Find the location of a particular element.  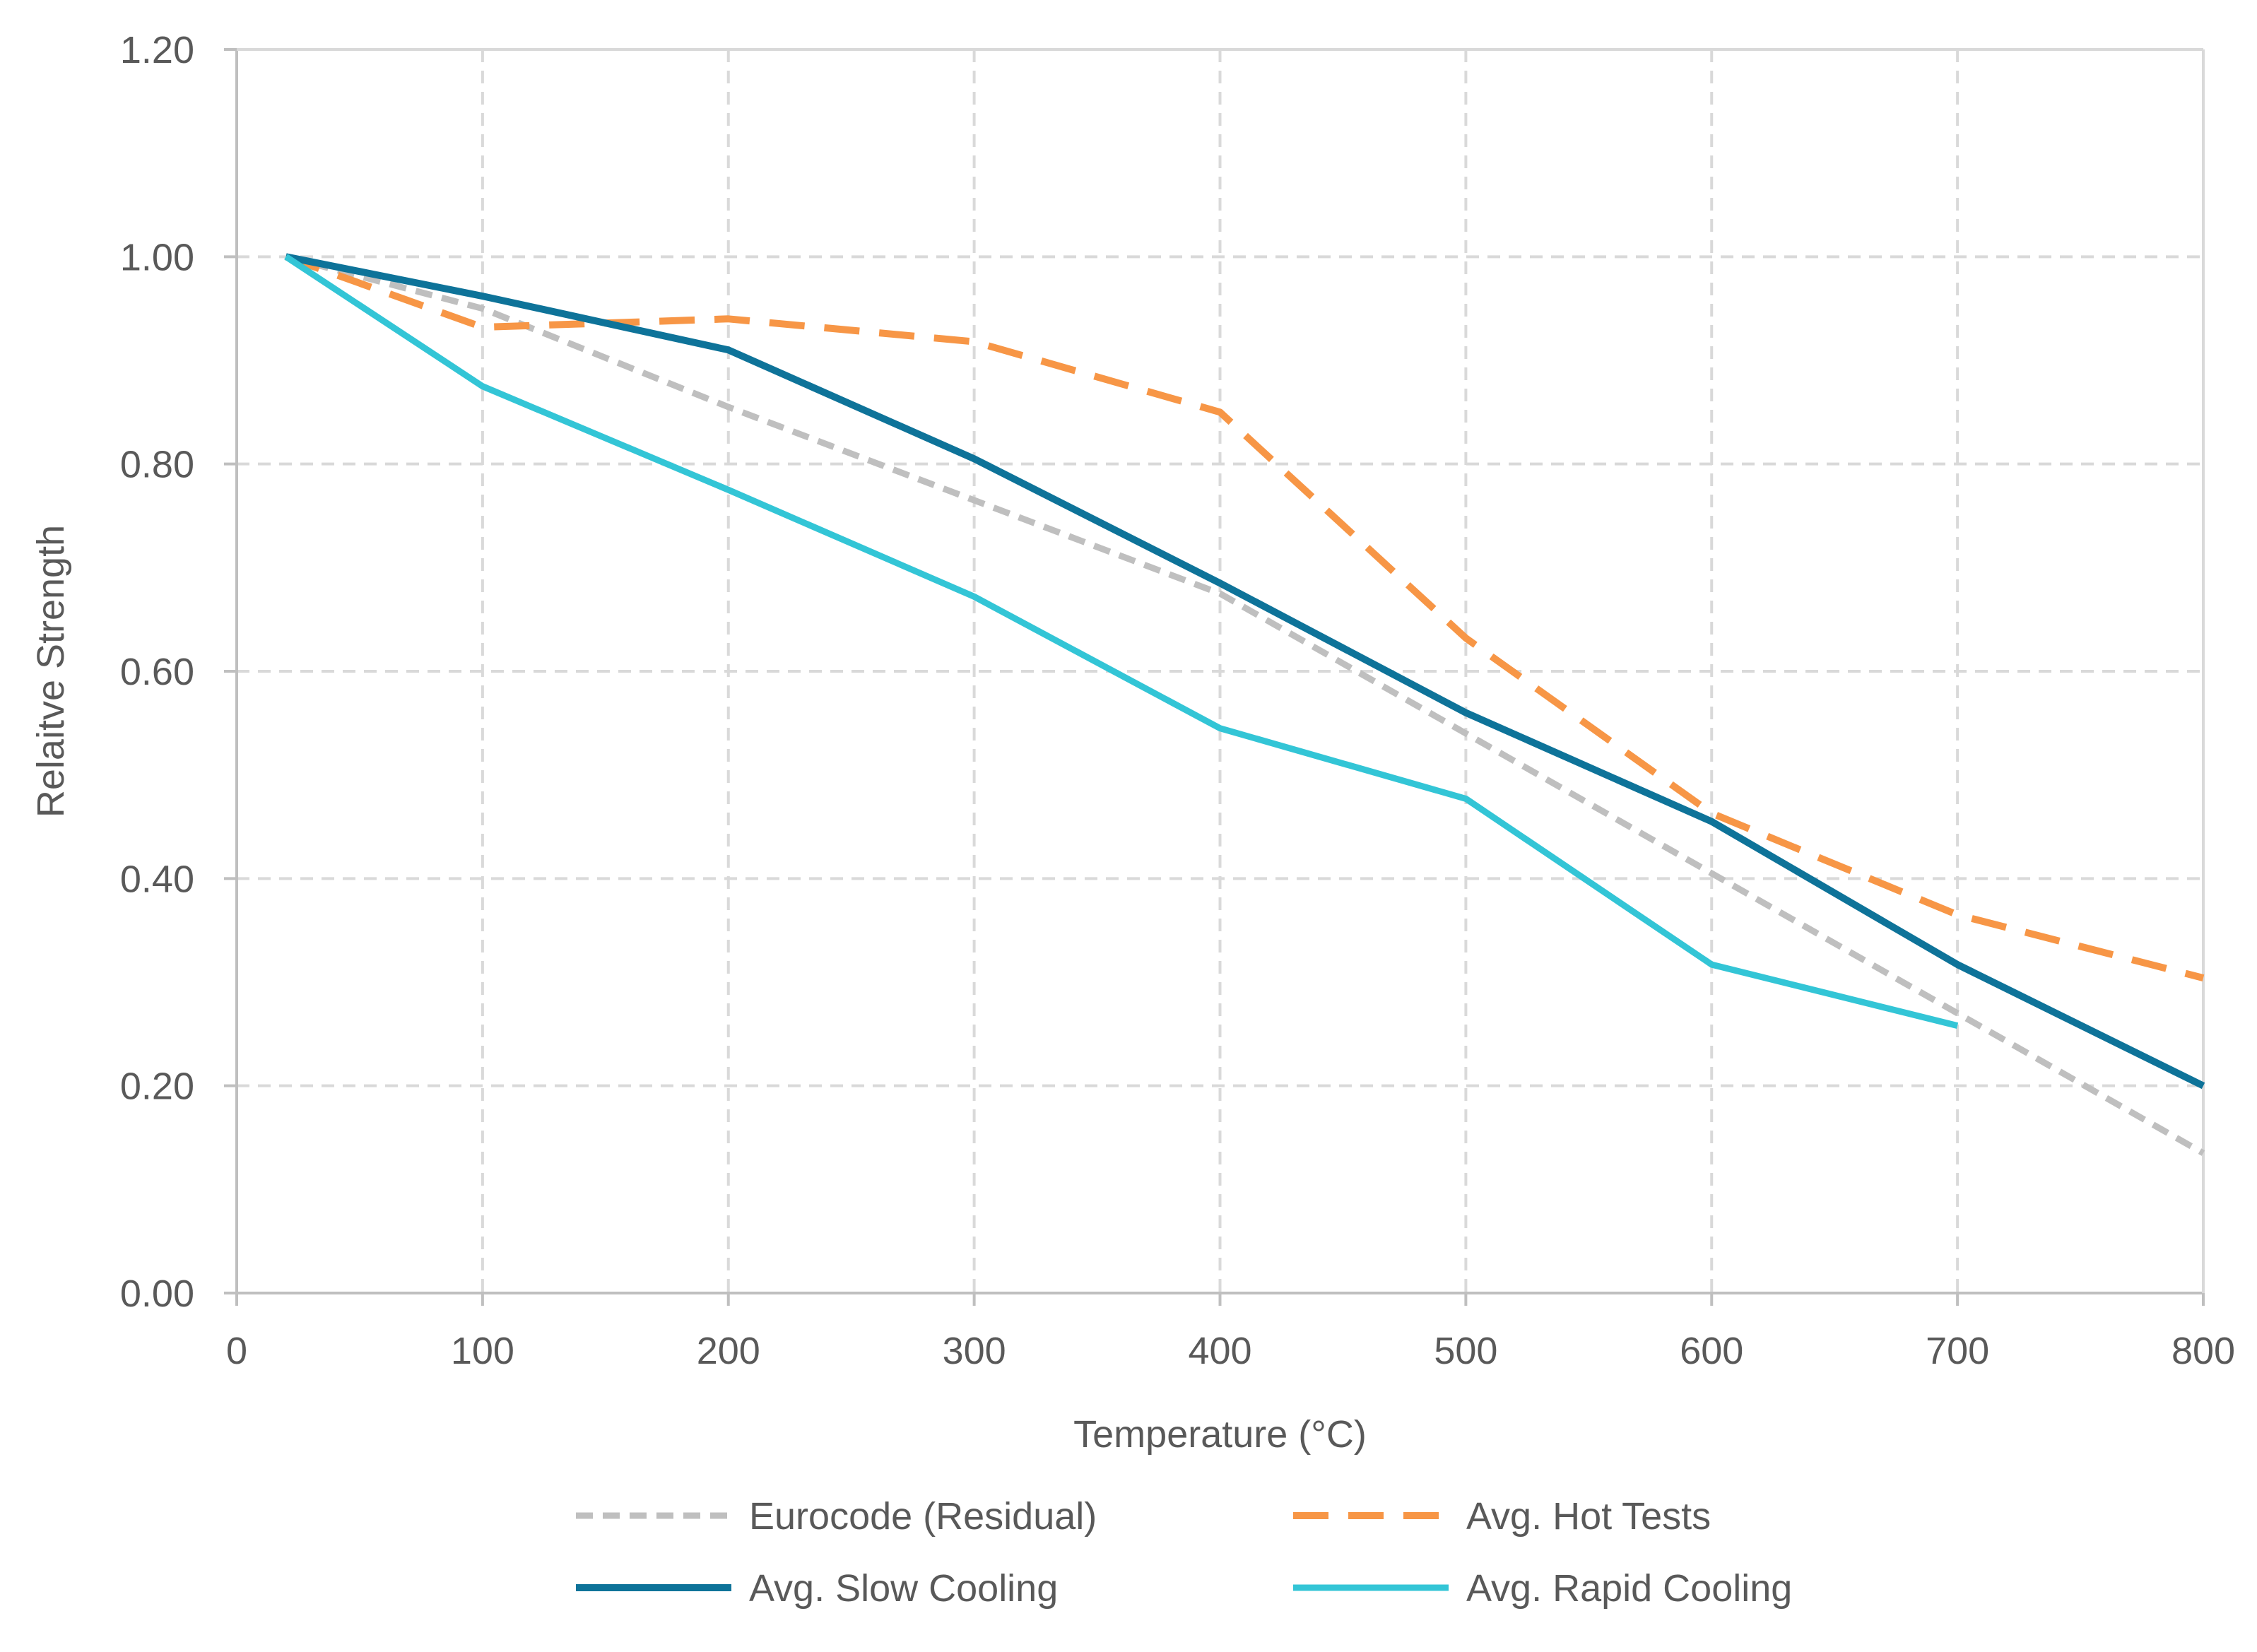

legend-label: Avg. Hot Tests is located at coordinates (1588, 1516).